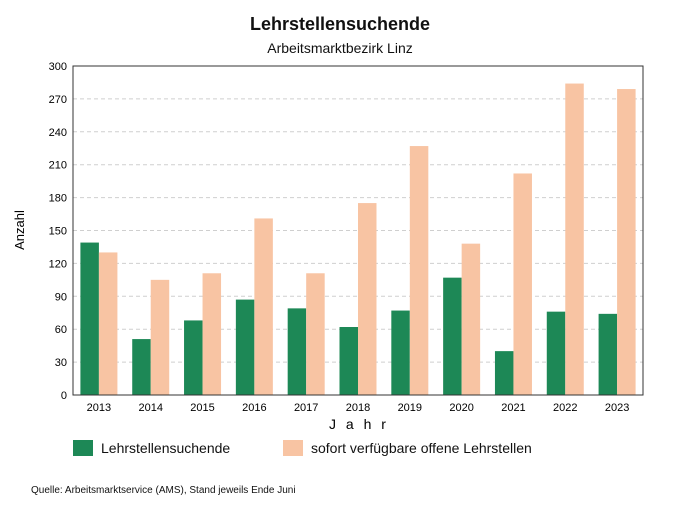  Describe the element at coordinates (58, 100) in the screenshot. I see `y-tick-label: 270` at that location.